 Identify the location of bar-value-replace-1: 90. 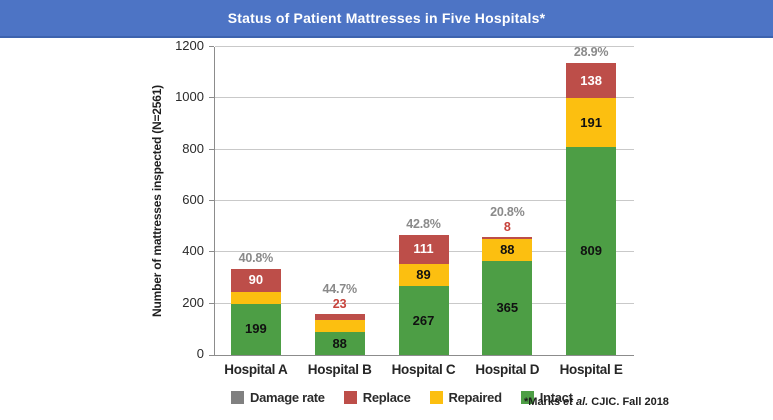
(256, 280).